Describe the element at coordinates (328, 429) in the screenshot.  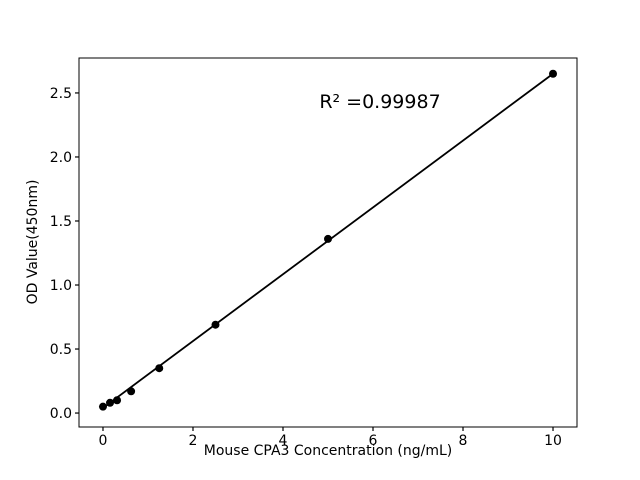
I see `x-axis-ticks` at that location.